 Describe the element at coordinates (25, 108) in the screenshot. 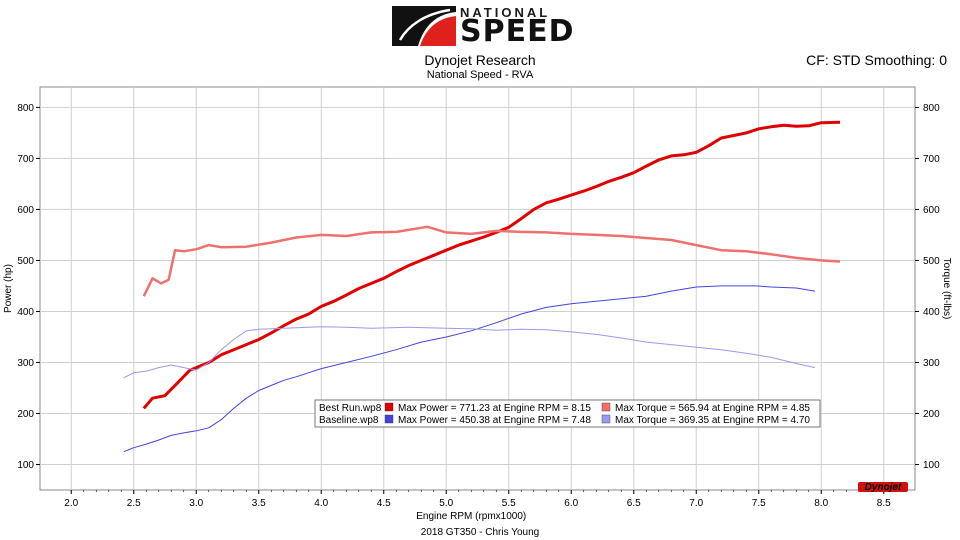

I see `y-tick-label-left: 800` at that location.